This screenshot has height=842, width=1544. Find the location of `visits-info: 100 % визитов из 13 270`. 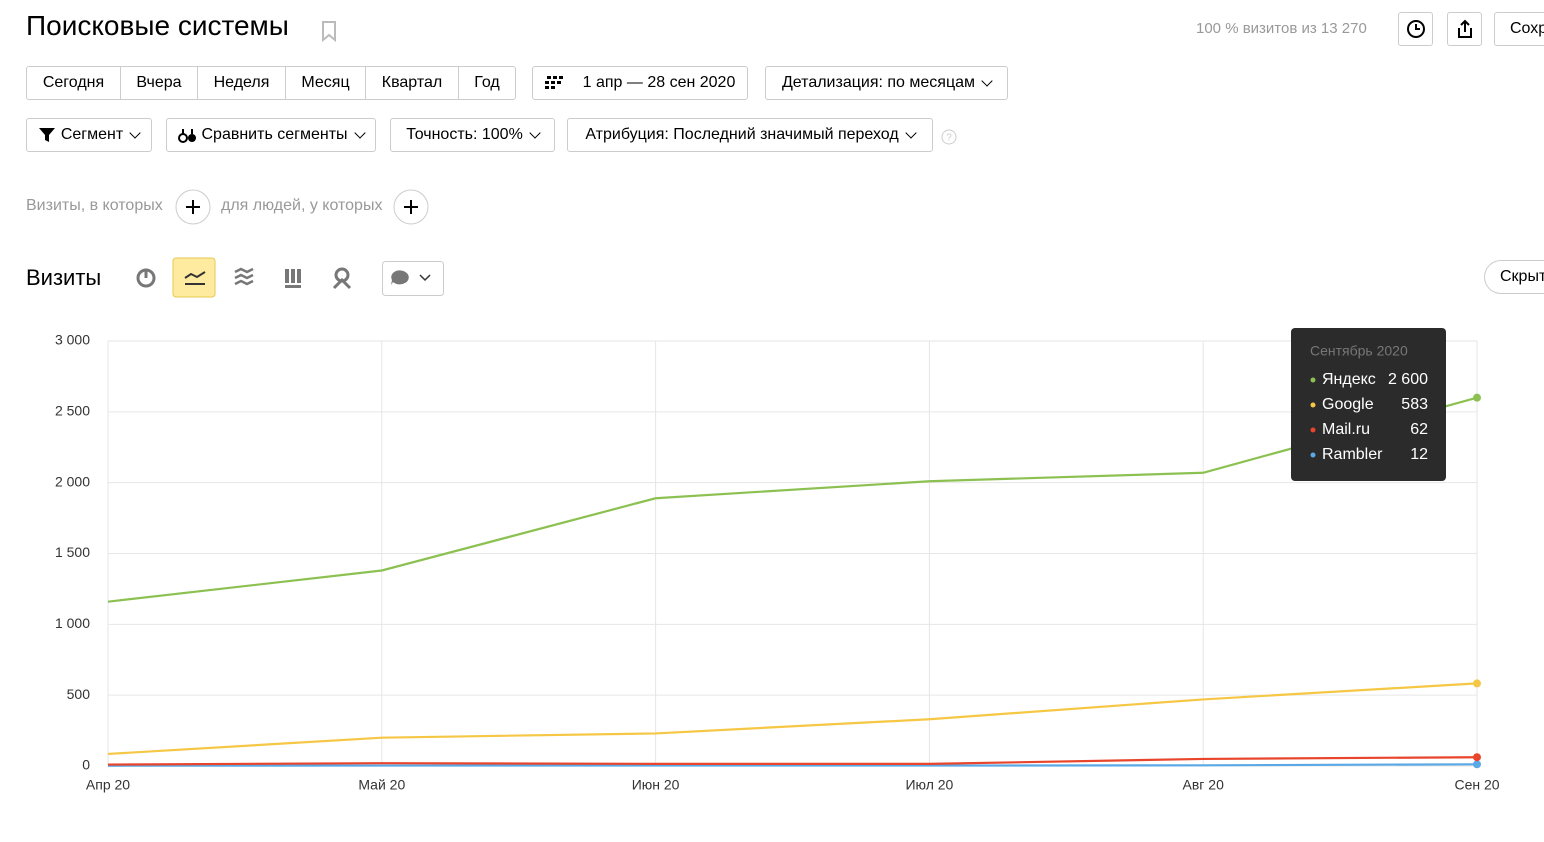

visits-info: 100 % визитов из 13 270 is located at coordinates (1281, 28).